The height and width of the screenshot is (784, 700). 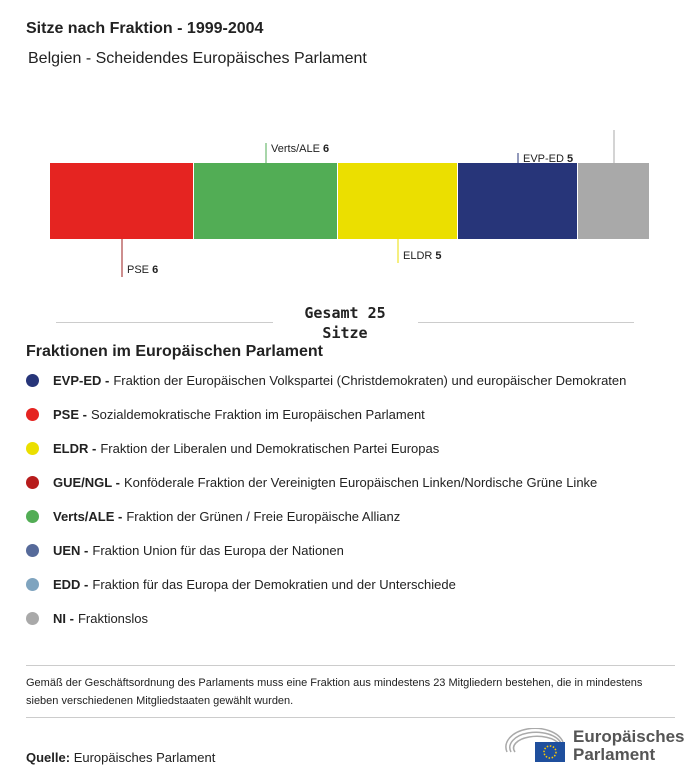 I want to click on legend-item: NI - Fraktionslos, so click(x=87, y=618).